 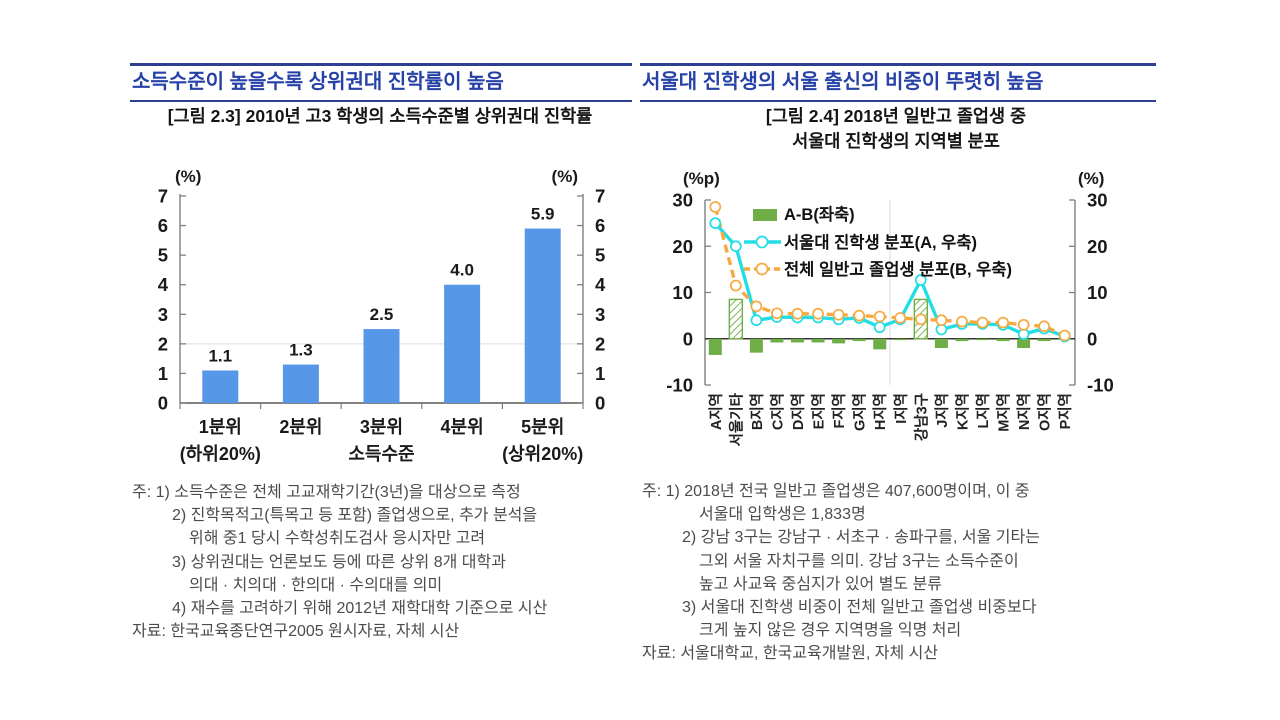 What do you see at coordinates (861, 538) in the screenshot?
I see `note-line: 2) 강남 3구는 강남구 · 서초구 · 송파구를, 서울 기타는` at bounding box center [861, 538].